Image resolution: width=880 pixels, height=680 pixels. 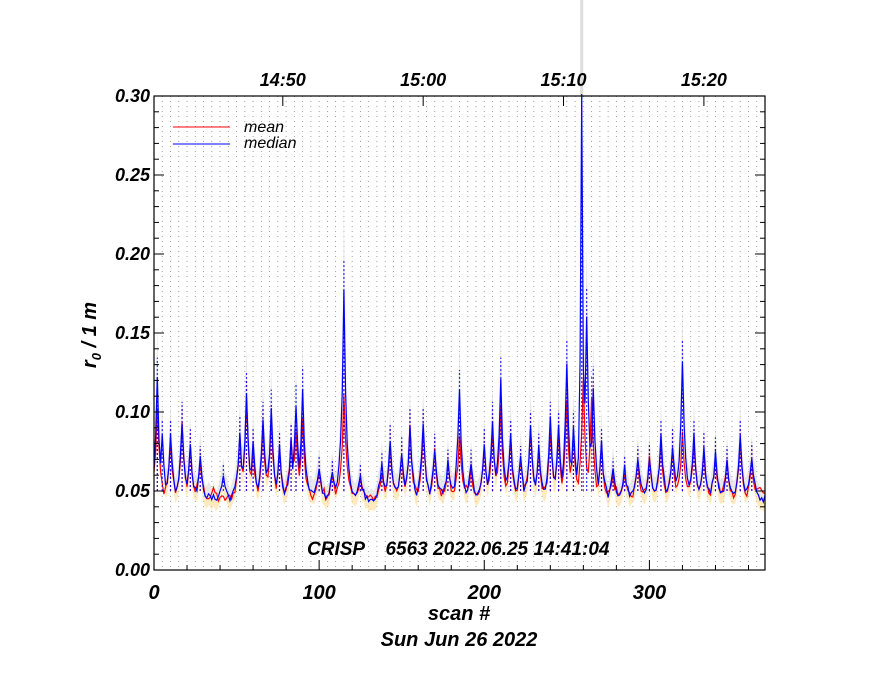 What do you see at coordinates (132, 570) in the screenshot?
I see `y-tick-label: 0.00` at bounding box center [132, 570].